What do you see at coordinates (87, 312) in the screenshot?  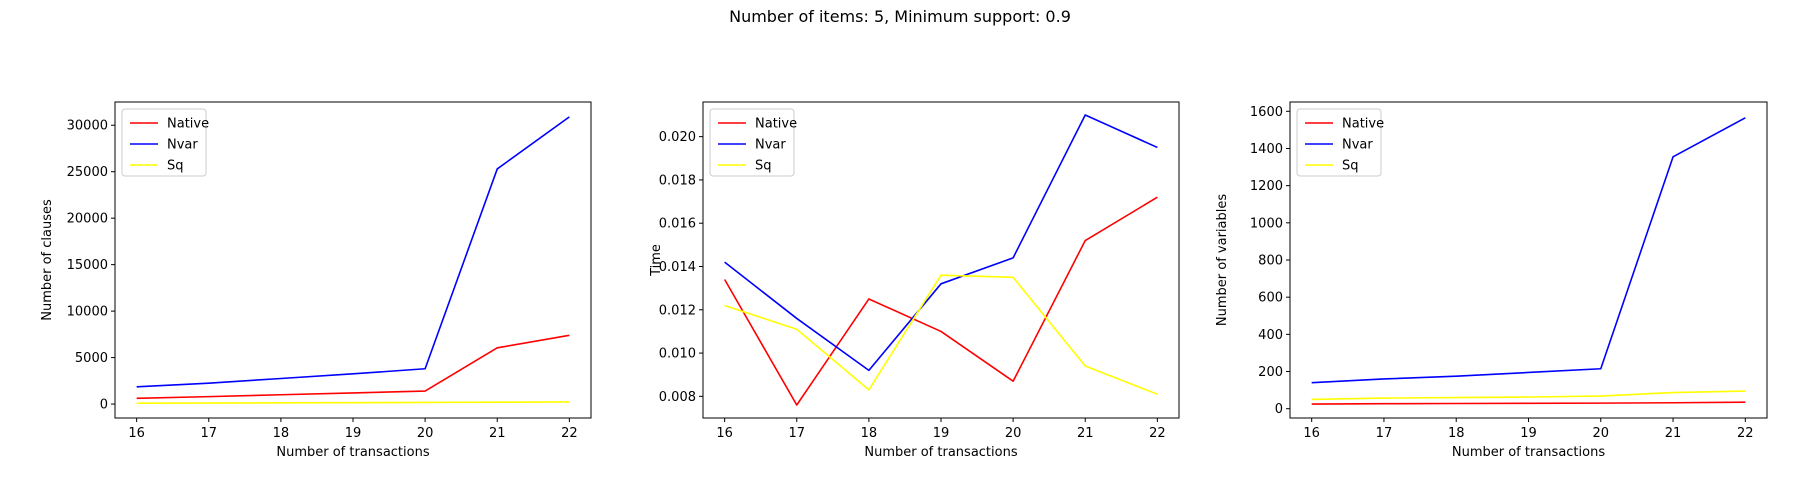 I see `y-tick-label: 10000` at bounding box center [87, 312].